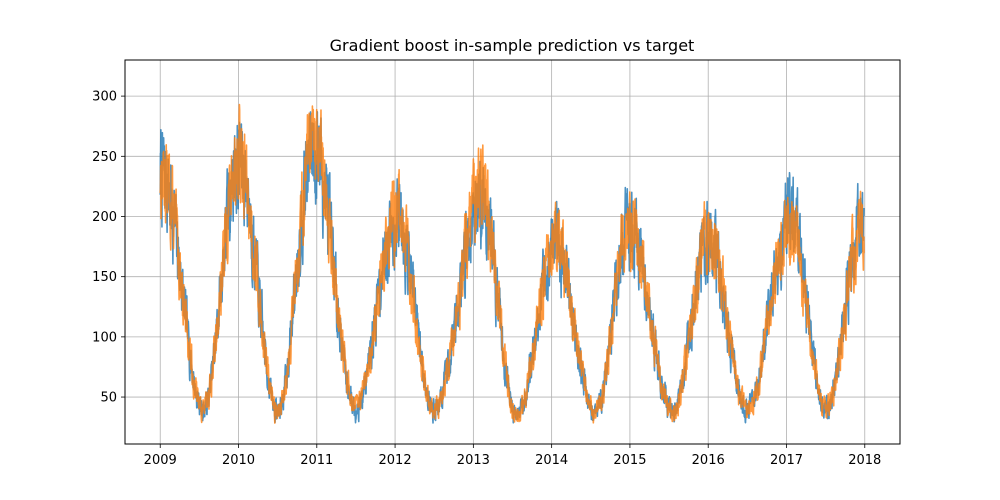 Image resolution: width=1000 pixels, height=500 pixels. I want to click on y-tick-label: 200, so click(104, 217).